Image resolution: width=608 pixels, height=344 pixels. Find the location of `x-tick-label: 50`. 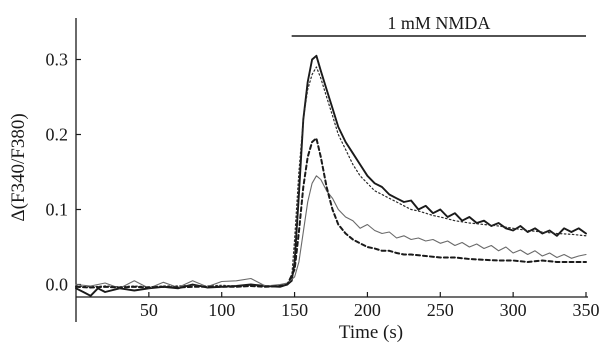

x-tick-label: 50 is located at coordinates (149, 310).